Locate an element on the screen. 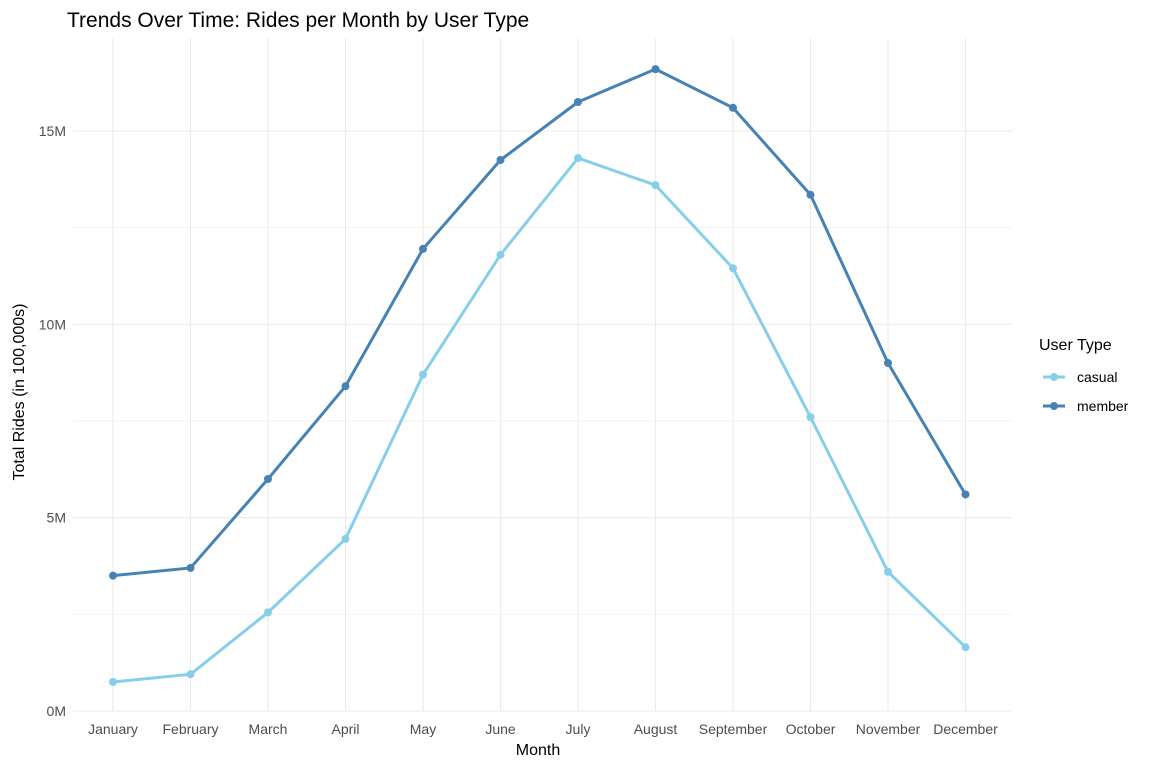 This screenshot has width=1151, height=773. legend-label-member: member is located at coordinates (1103, 406).